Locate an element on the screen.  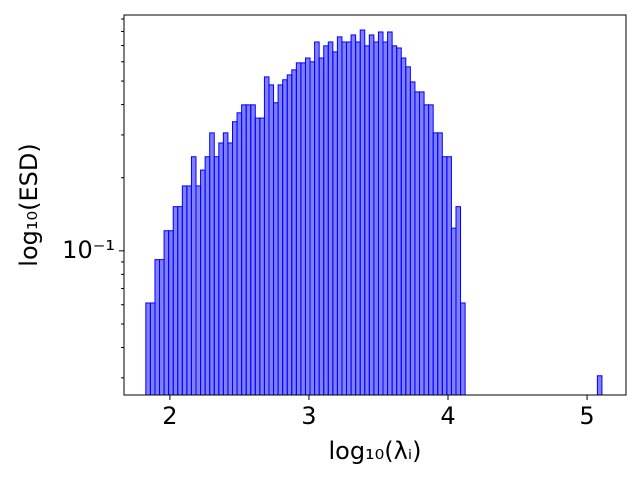
x-tick-label: 4 is located at coordinates (447, 416).